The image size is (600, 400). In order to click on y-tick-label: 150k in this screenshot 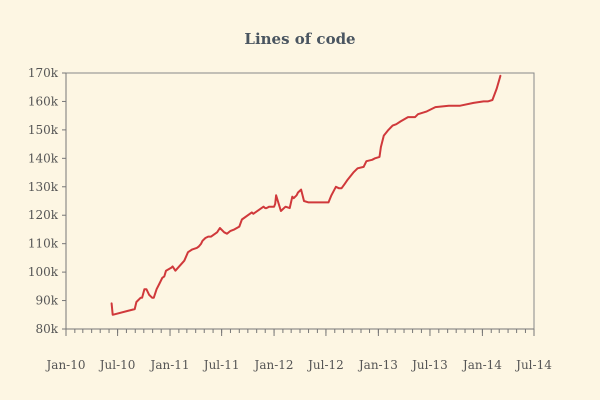, I will do `click(43, 130)`.